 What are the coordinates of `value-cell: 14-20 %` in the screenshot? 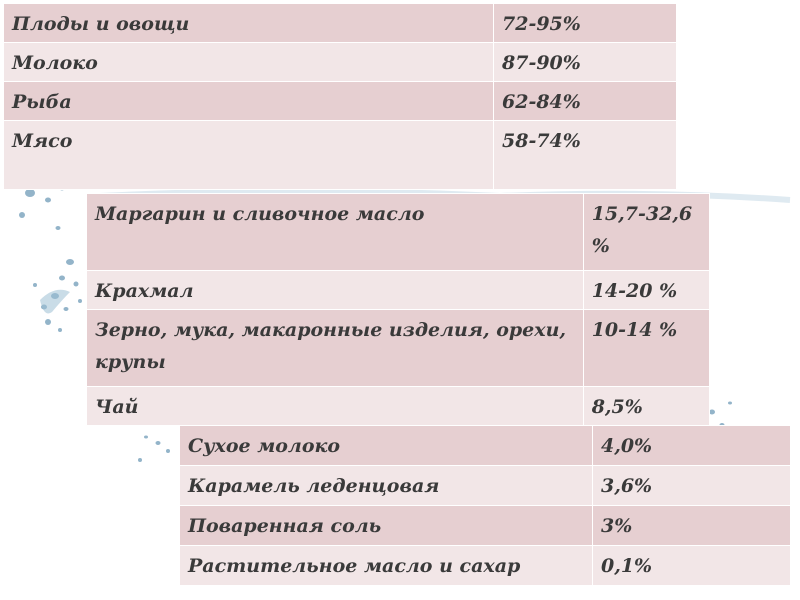 It's located at (646, 290).